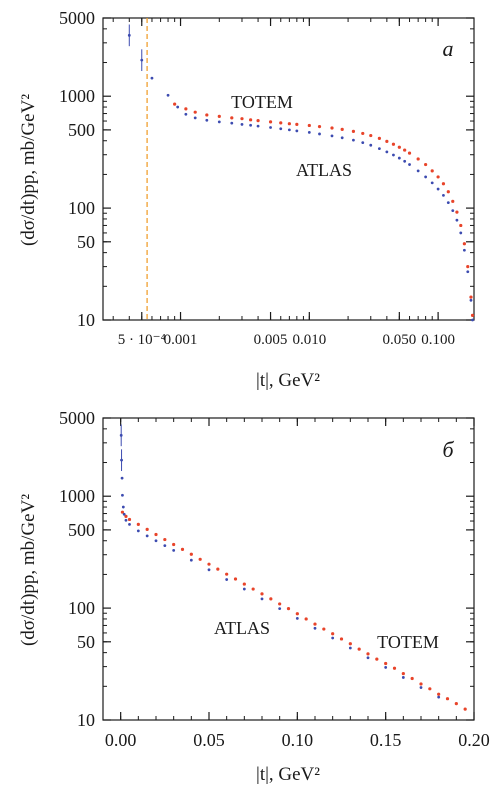  I want to click on x-tick-label: 0.005, so click(271, 340).